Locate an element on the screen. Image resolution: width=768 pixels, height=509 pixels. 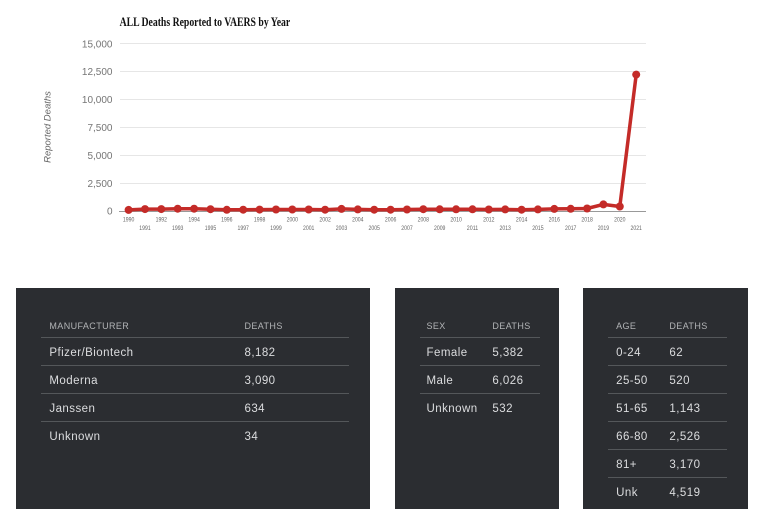
svg-text: 12,500 is located at coordinates (97, 72).